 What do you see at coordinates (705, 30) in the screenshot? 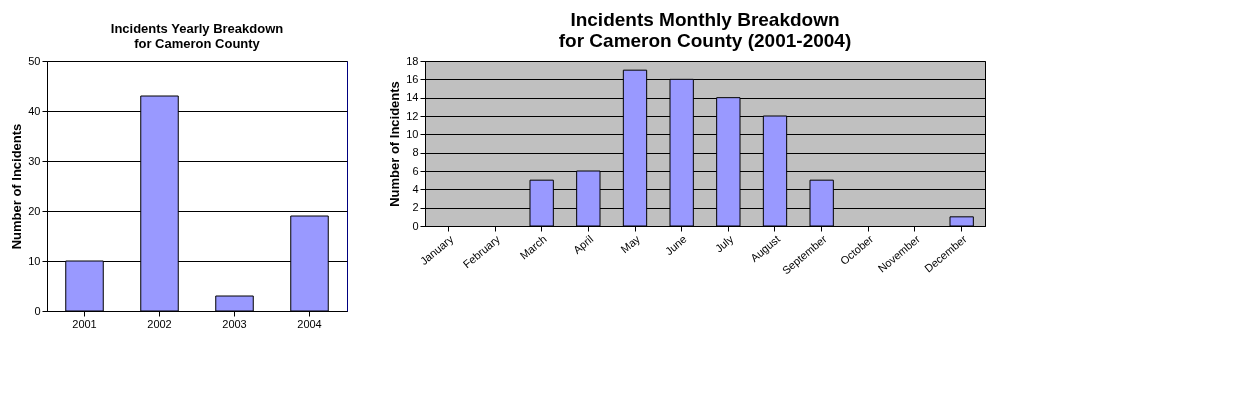
I see `chart-title: Incidents Monthly Breakdown for Cameron County (2001-2004)` at bounding box center [705, 30].